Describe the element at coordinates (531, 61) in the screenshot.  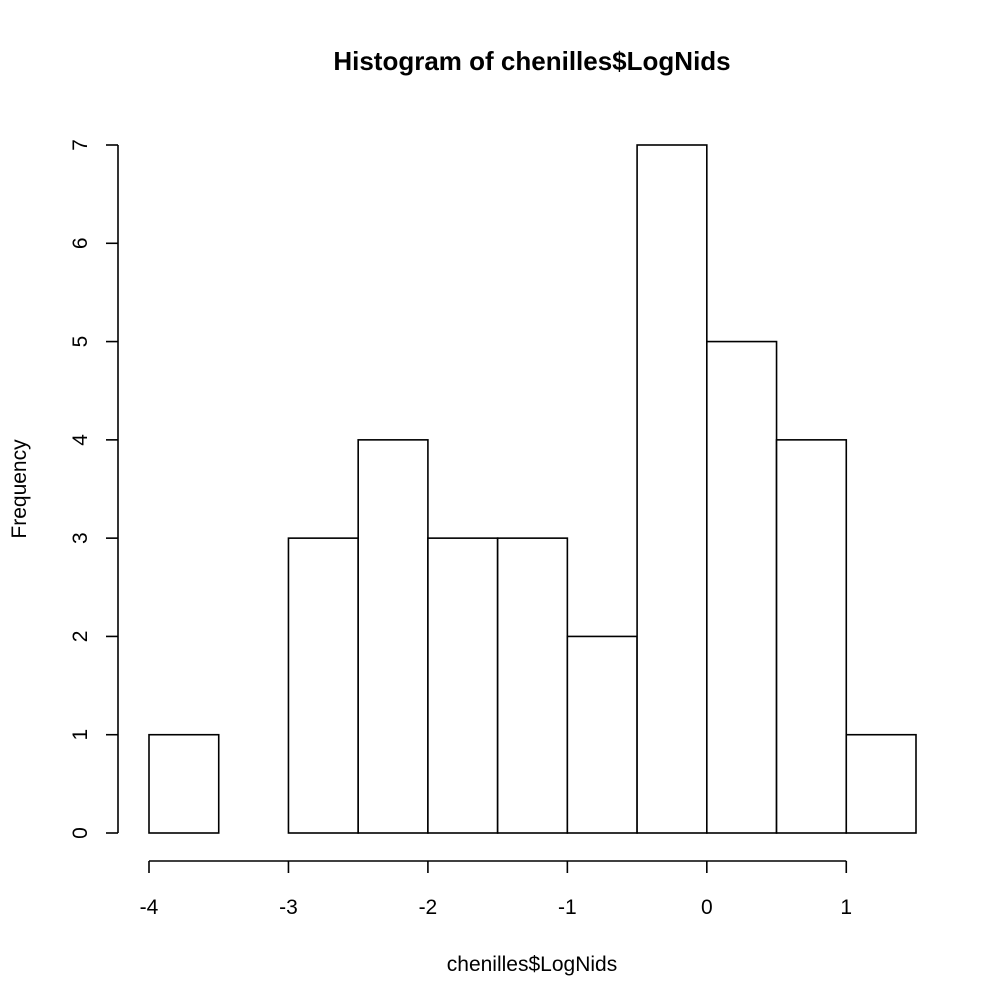
I see `chart-title: Histogram of chenilles$LogNids` at that location.